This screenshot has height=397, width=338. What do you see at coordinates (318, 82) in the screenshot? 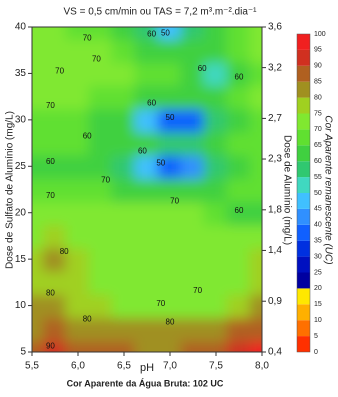
I see `colorbar-tick-label: 85` at bounding box center [318, 82].